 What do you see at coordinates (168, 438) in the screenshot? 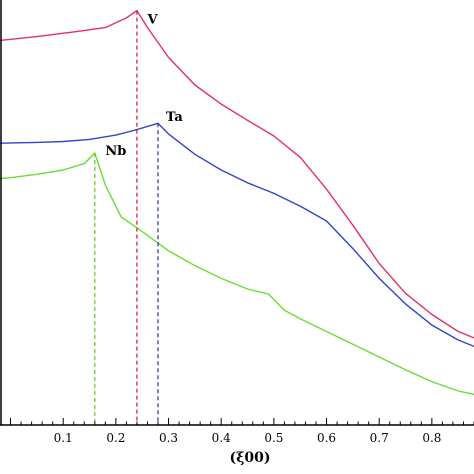
I see `x-tick-label: 0.3` at bounding box center [168, 438].